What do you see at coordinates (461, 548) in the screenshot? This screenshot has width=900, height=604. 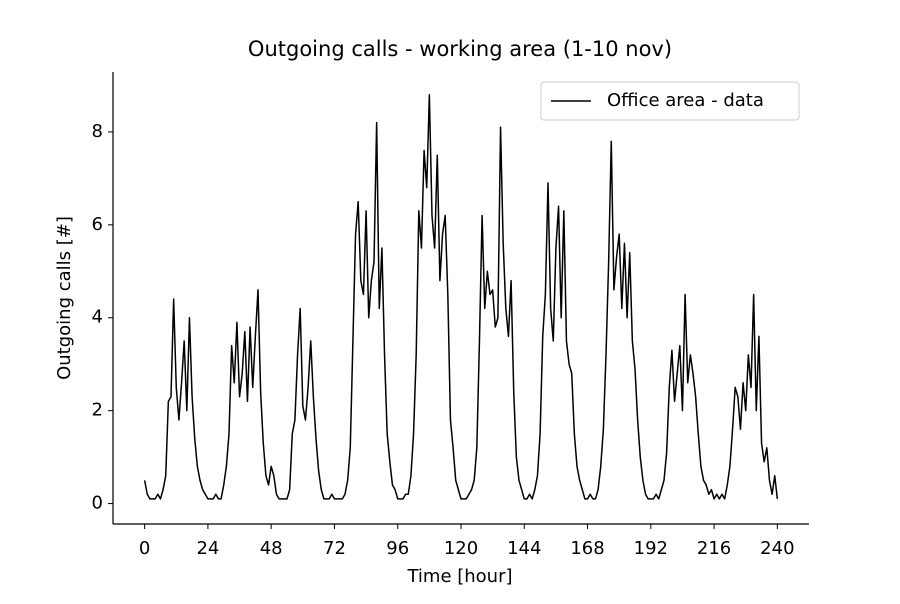 I see `x-tick-label: 120` at bounding box center [461, 548].